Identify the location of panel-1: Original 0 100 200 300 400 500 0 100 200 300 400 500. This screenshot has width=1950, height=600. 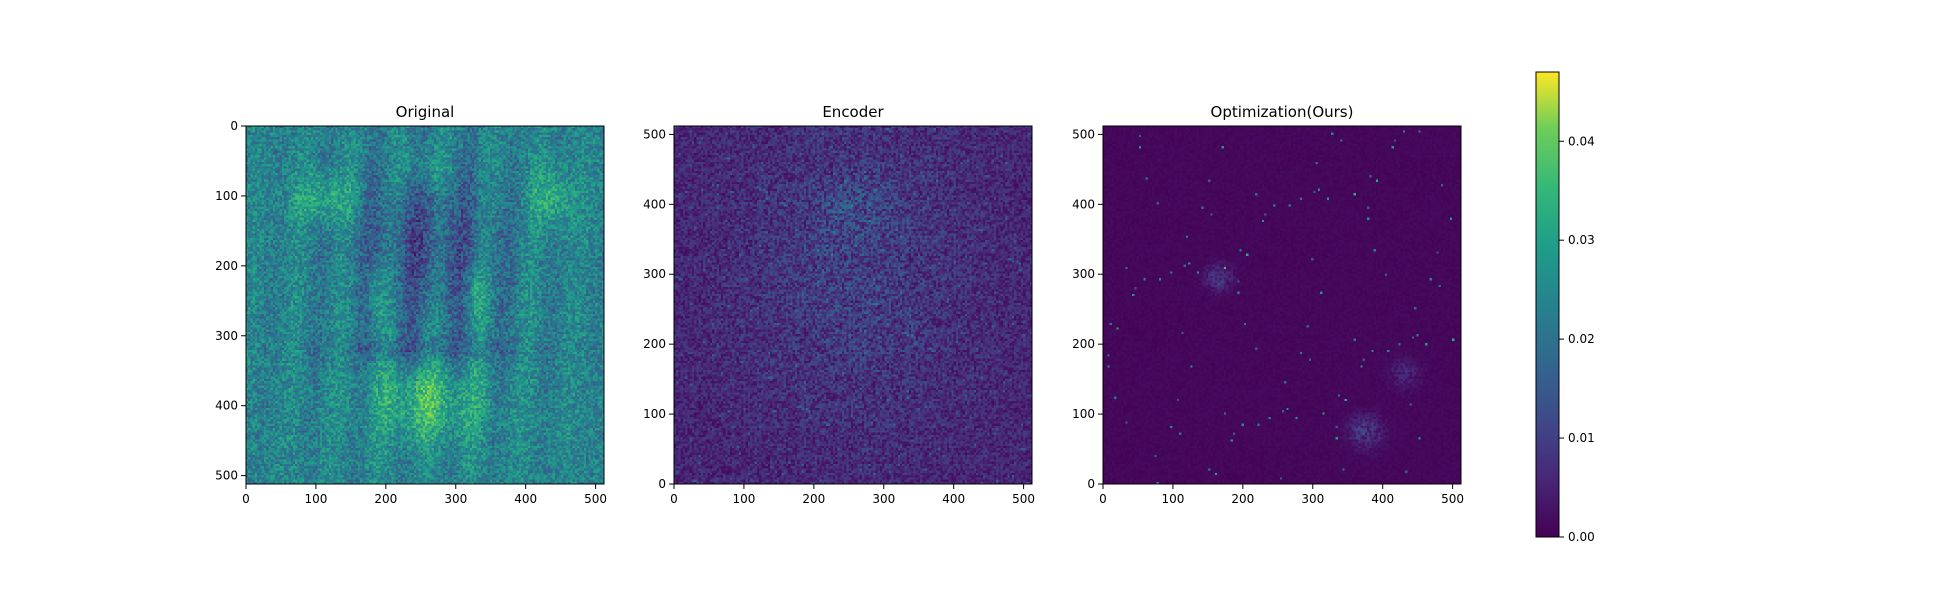
(411, 304).